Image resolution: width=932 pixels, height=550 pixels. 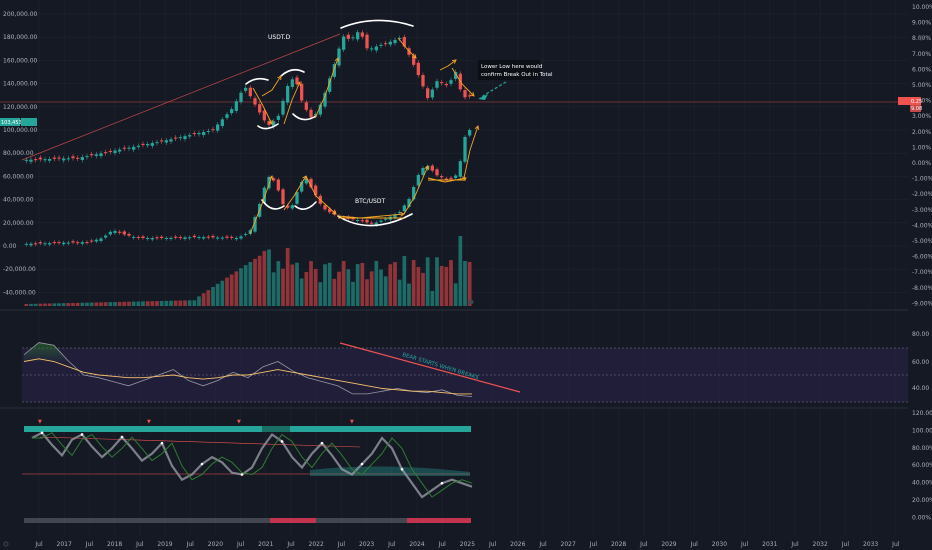 I want to click on time-axis-tick: 2029, so click(x=668, y=544).